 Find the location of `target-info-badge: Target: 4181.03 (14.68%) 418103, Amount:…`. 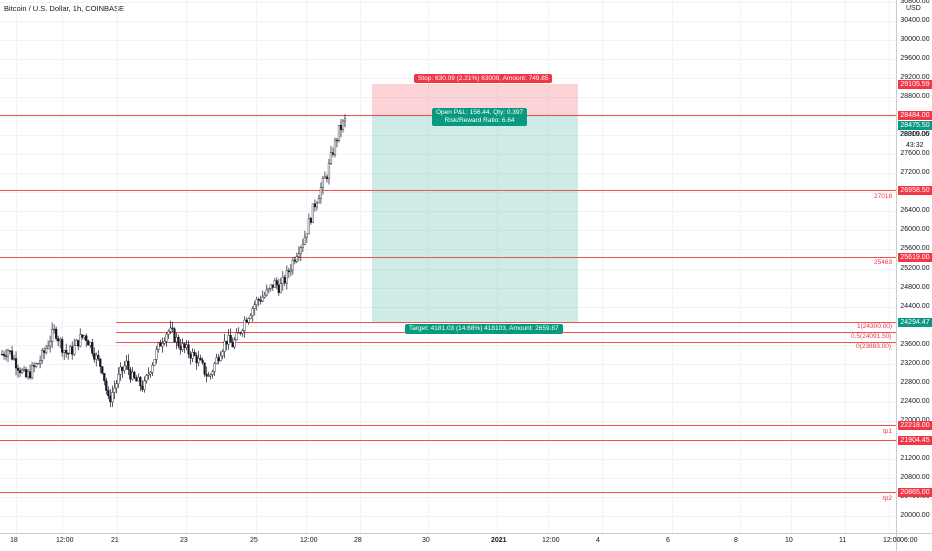

target-info-badge: Target: 4181.03 (14.68%) 418103, Amount:… is located at coordinates (484, 329).